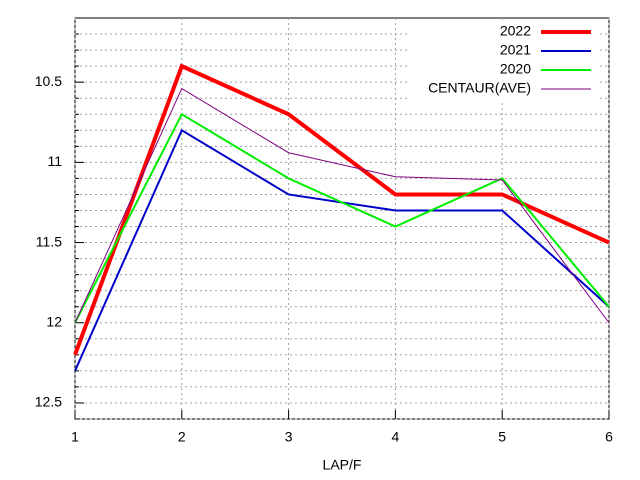  What do you see at coordinates (515, 50) in the screenshot?
I see `legend-label: 2021` at bounding box center [515, 50].